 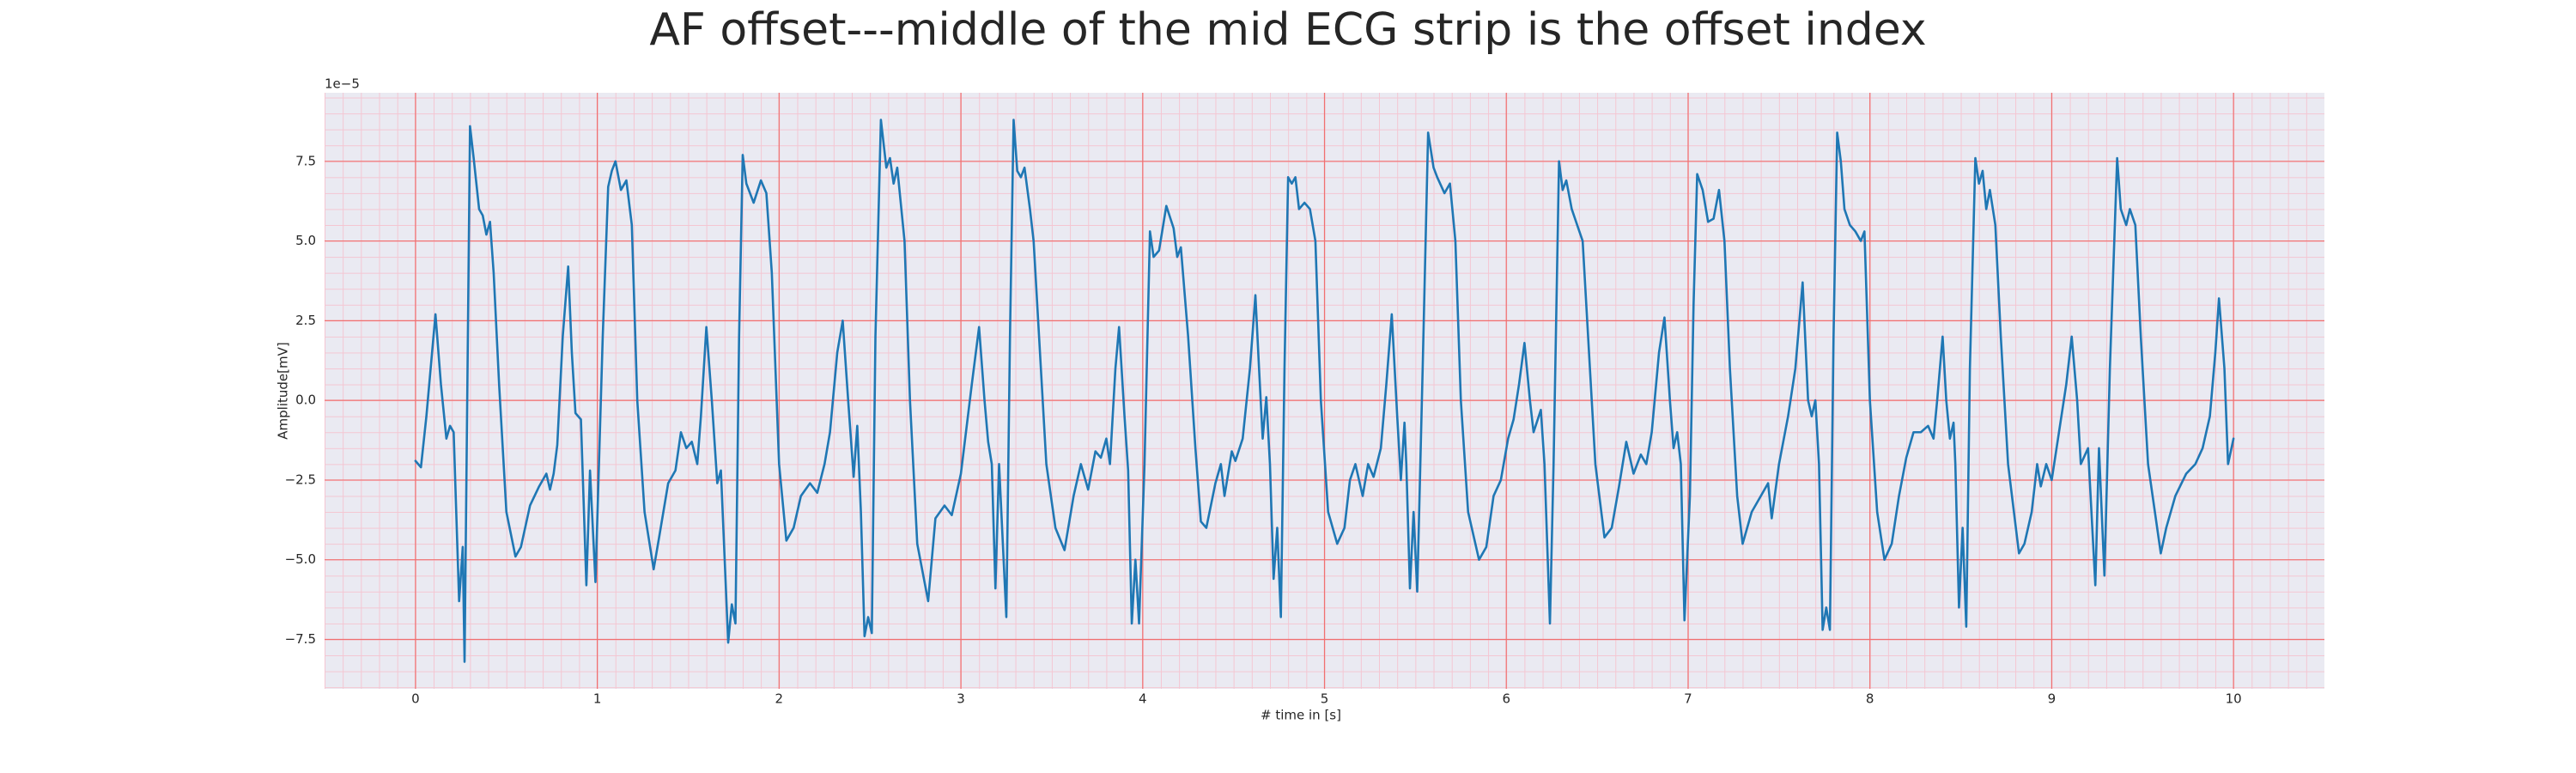 I want to click on x-axis-label: # time in [s], so click(x=1301, y=715).